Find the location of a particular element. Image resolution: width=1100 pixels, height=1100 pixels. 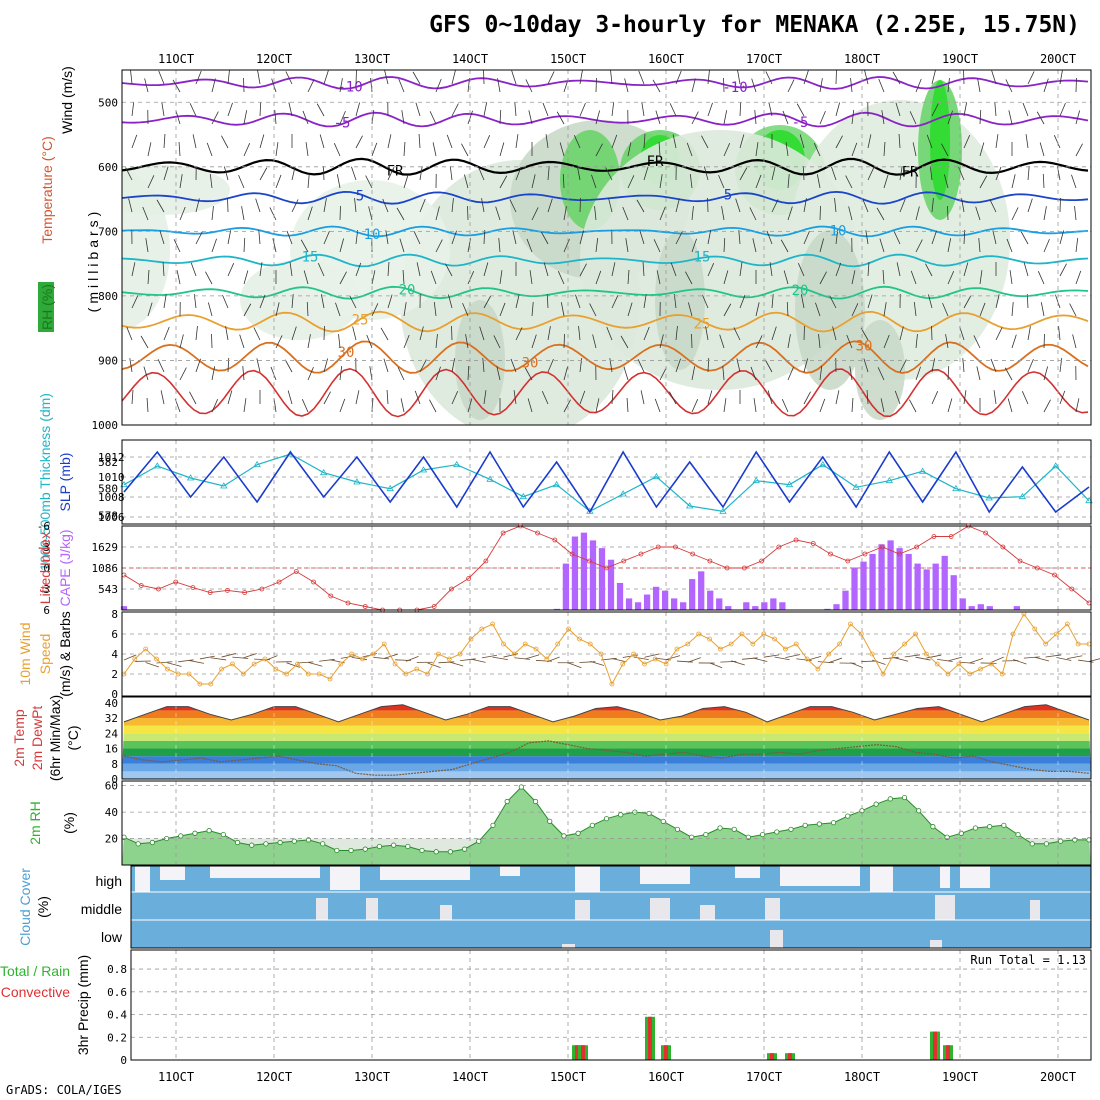

isotherm-label: FR is located at coordinates (395, 171).